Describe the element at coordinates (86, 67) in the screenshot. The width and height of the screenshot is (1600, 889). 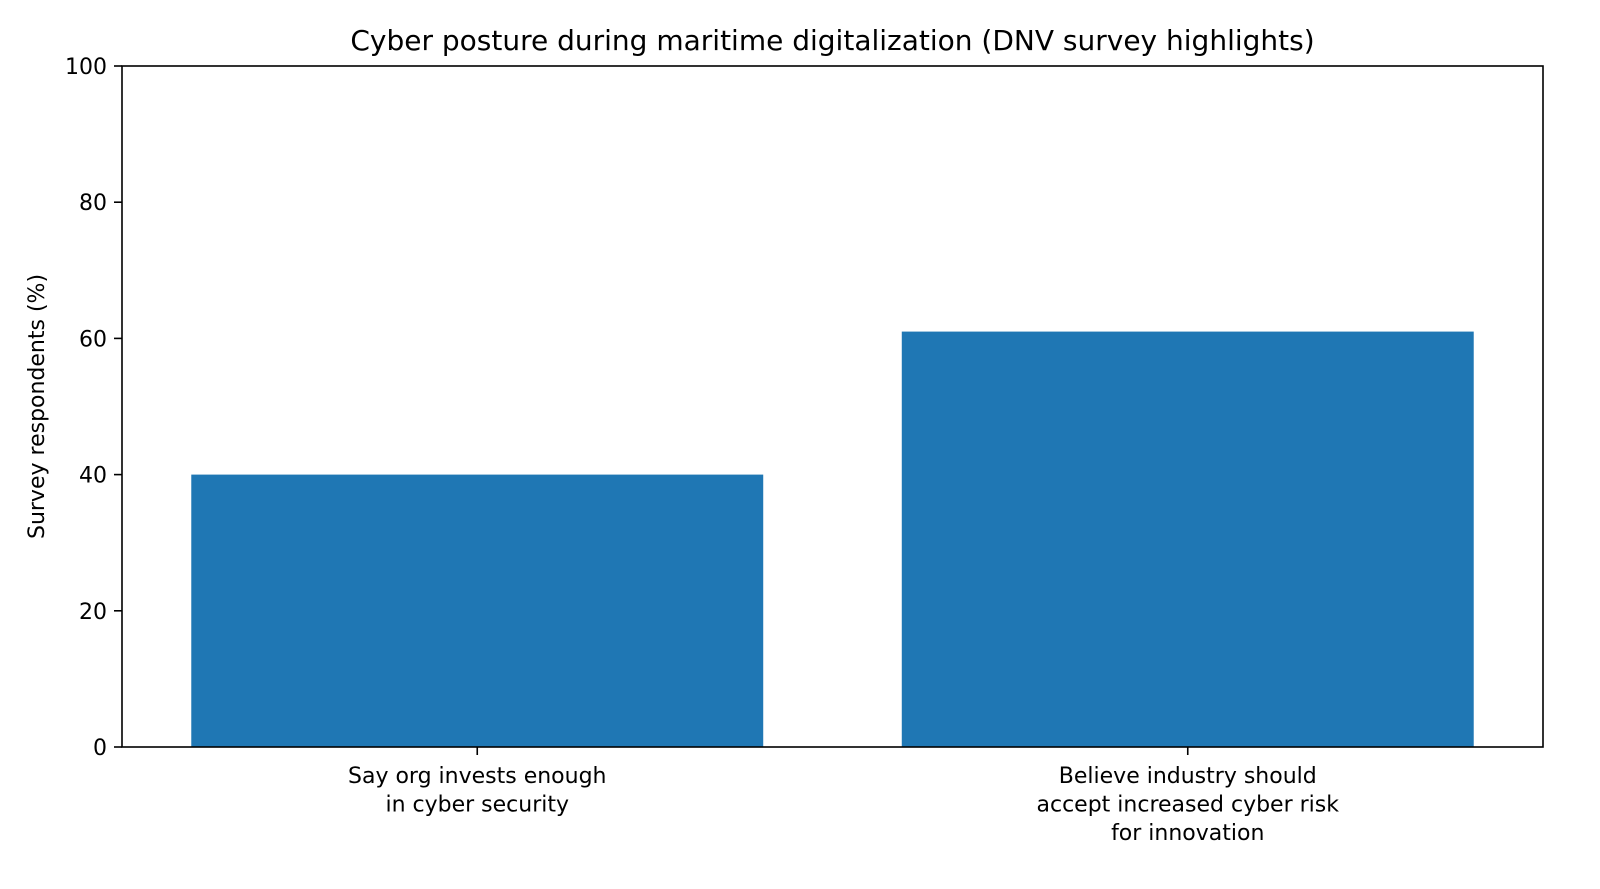
I see `y-tick-label-5: 100` at that location.